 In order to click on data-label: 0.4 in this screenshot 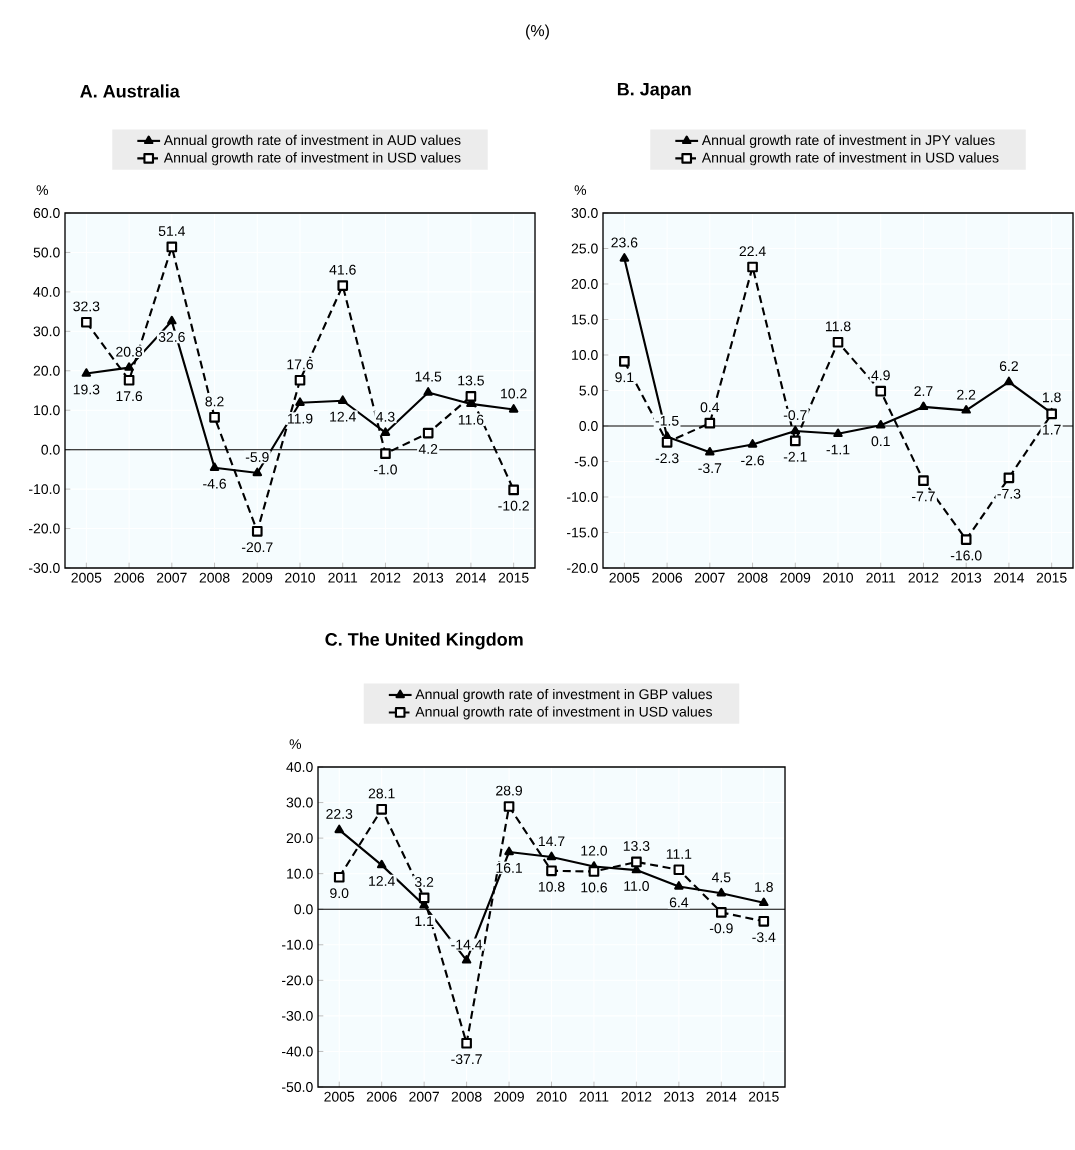, I will do `click(710, 407)`.